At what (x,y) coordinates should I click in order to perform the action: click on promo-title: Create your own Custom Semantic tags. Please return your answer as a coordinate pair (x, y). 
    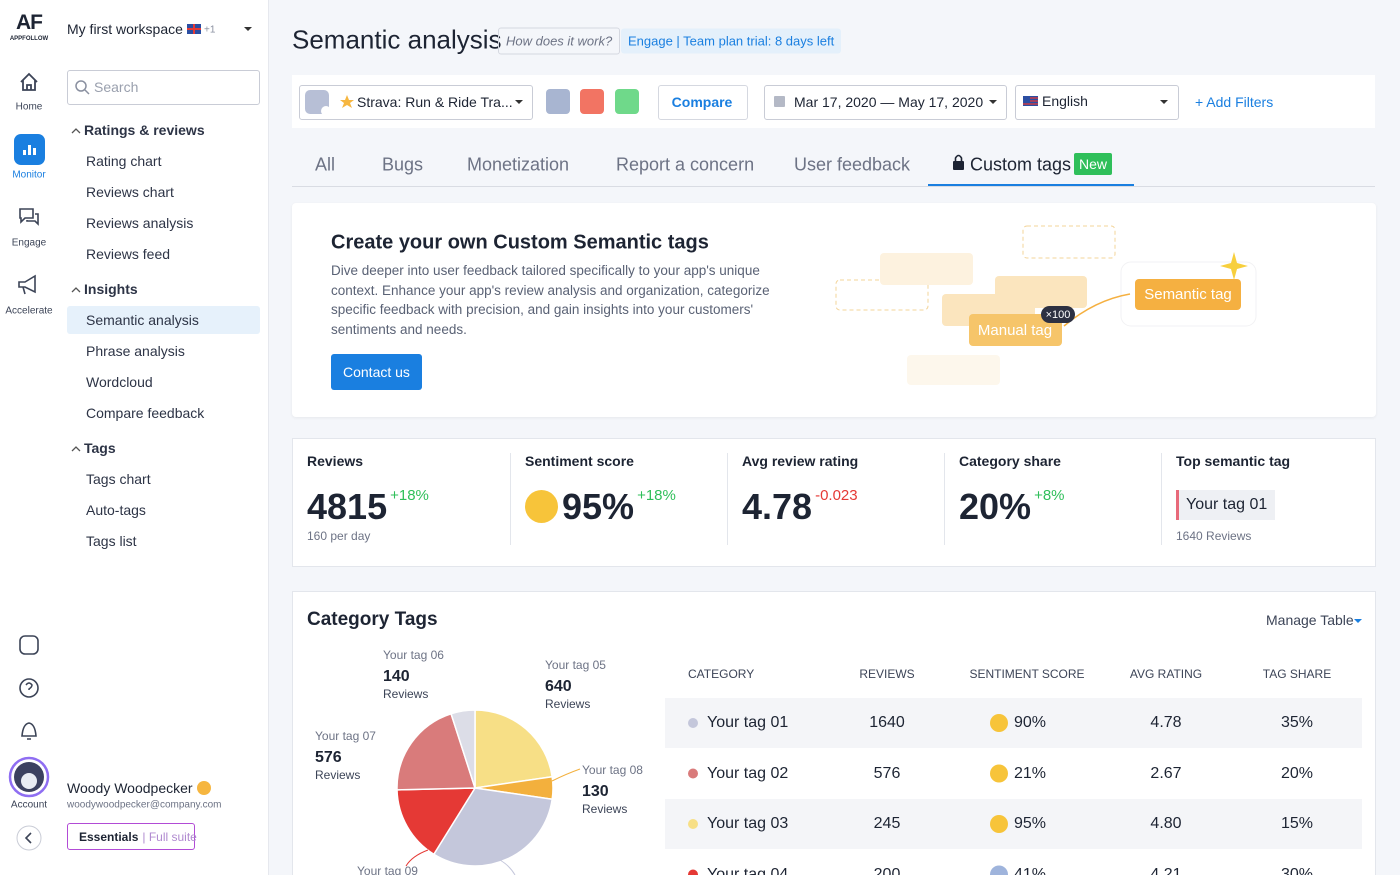
    Looking at the image, I should click on (520, 242).